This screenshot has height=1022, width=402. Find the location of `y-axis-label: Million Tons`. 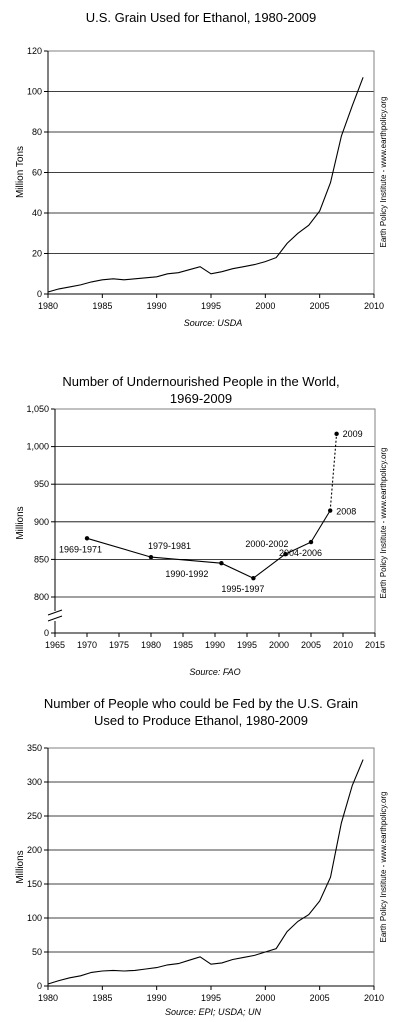

y-axis-label: Million Tons is located at coordinates (20, 172).